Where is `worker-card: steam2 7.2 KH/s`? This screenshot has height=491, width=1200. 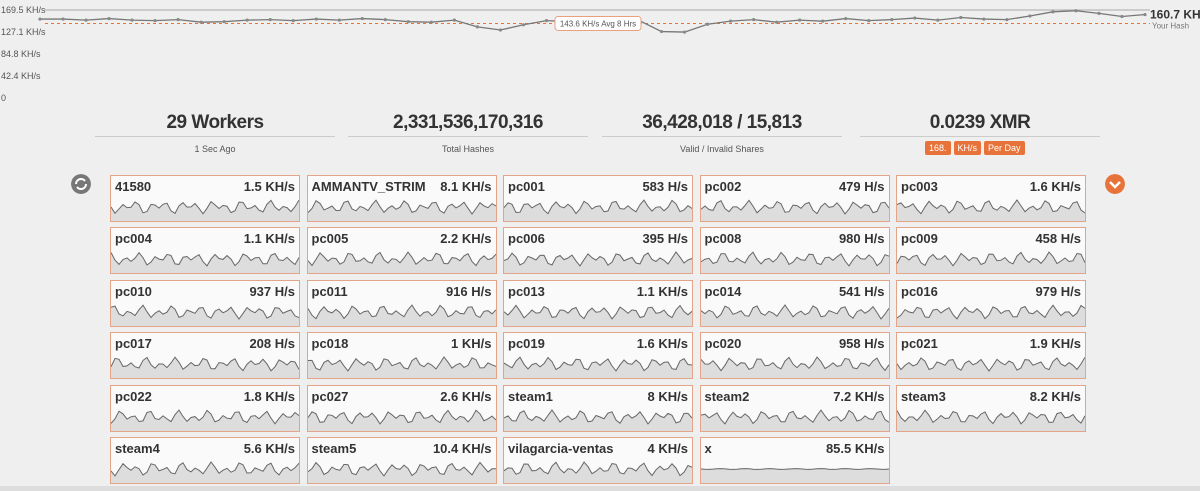
worker-card: steam2 7.2 KH/s is located at coordinates (794, 408).